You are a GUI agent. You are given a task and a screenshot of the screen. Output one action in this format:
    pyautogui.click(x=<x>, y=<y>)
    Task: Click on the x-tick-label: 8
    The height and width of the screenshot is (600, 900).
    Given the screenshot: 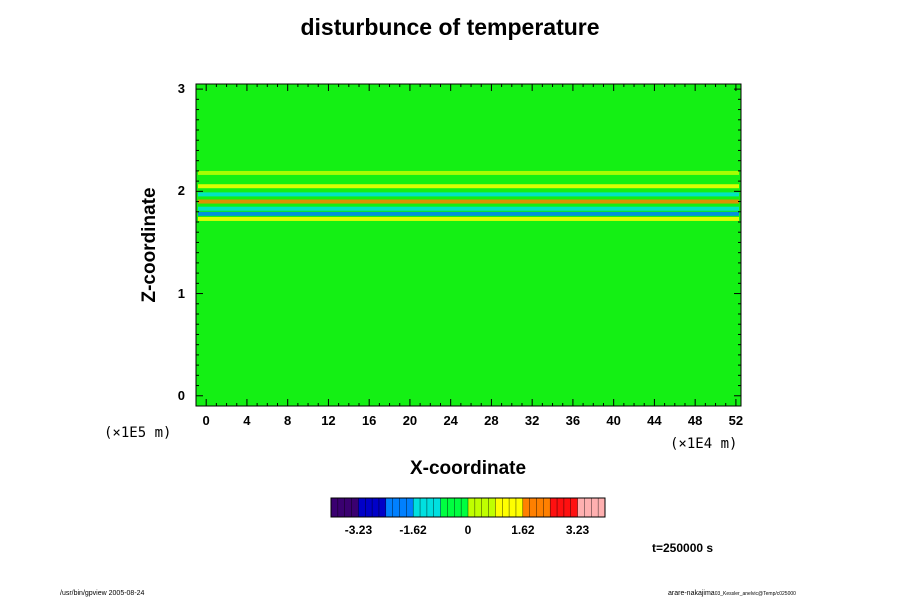 What is the action you would take?
    pyautogui.click(x=288, y=420)
    